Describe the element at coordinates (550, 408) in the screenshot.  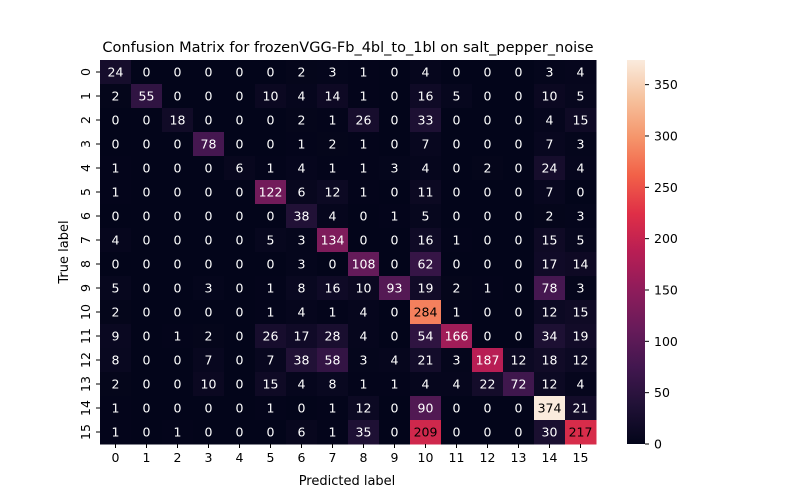
I see `cell-value-label: 374` at that location.